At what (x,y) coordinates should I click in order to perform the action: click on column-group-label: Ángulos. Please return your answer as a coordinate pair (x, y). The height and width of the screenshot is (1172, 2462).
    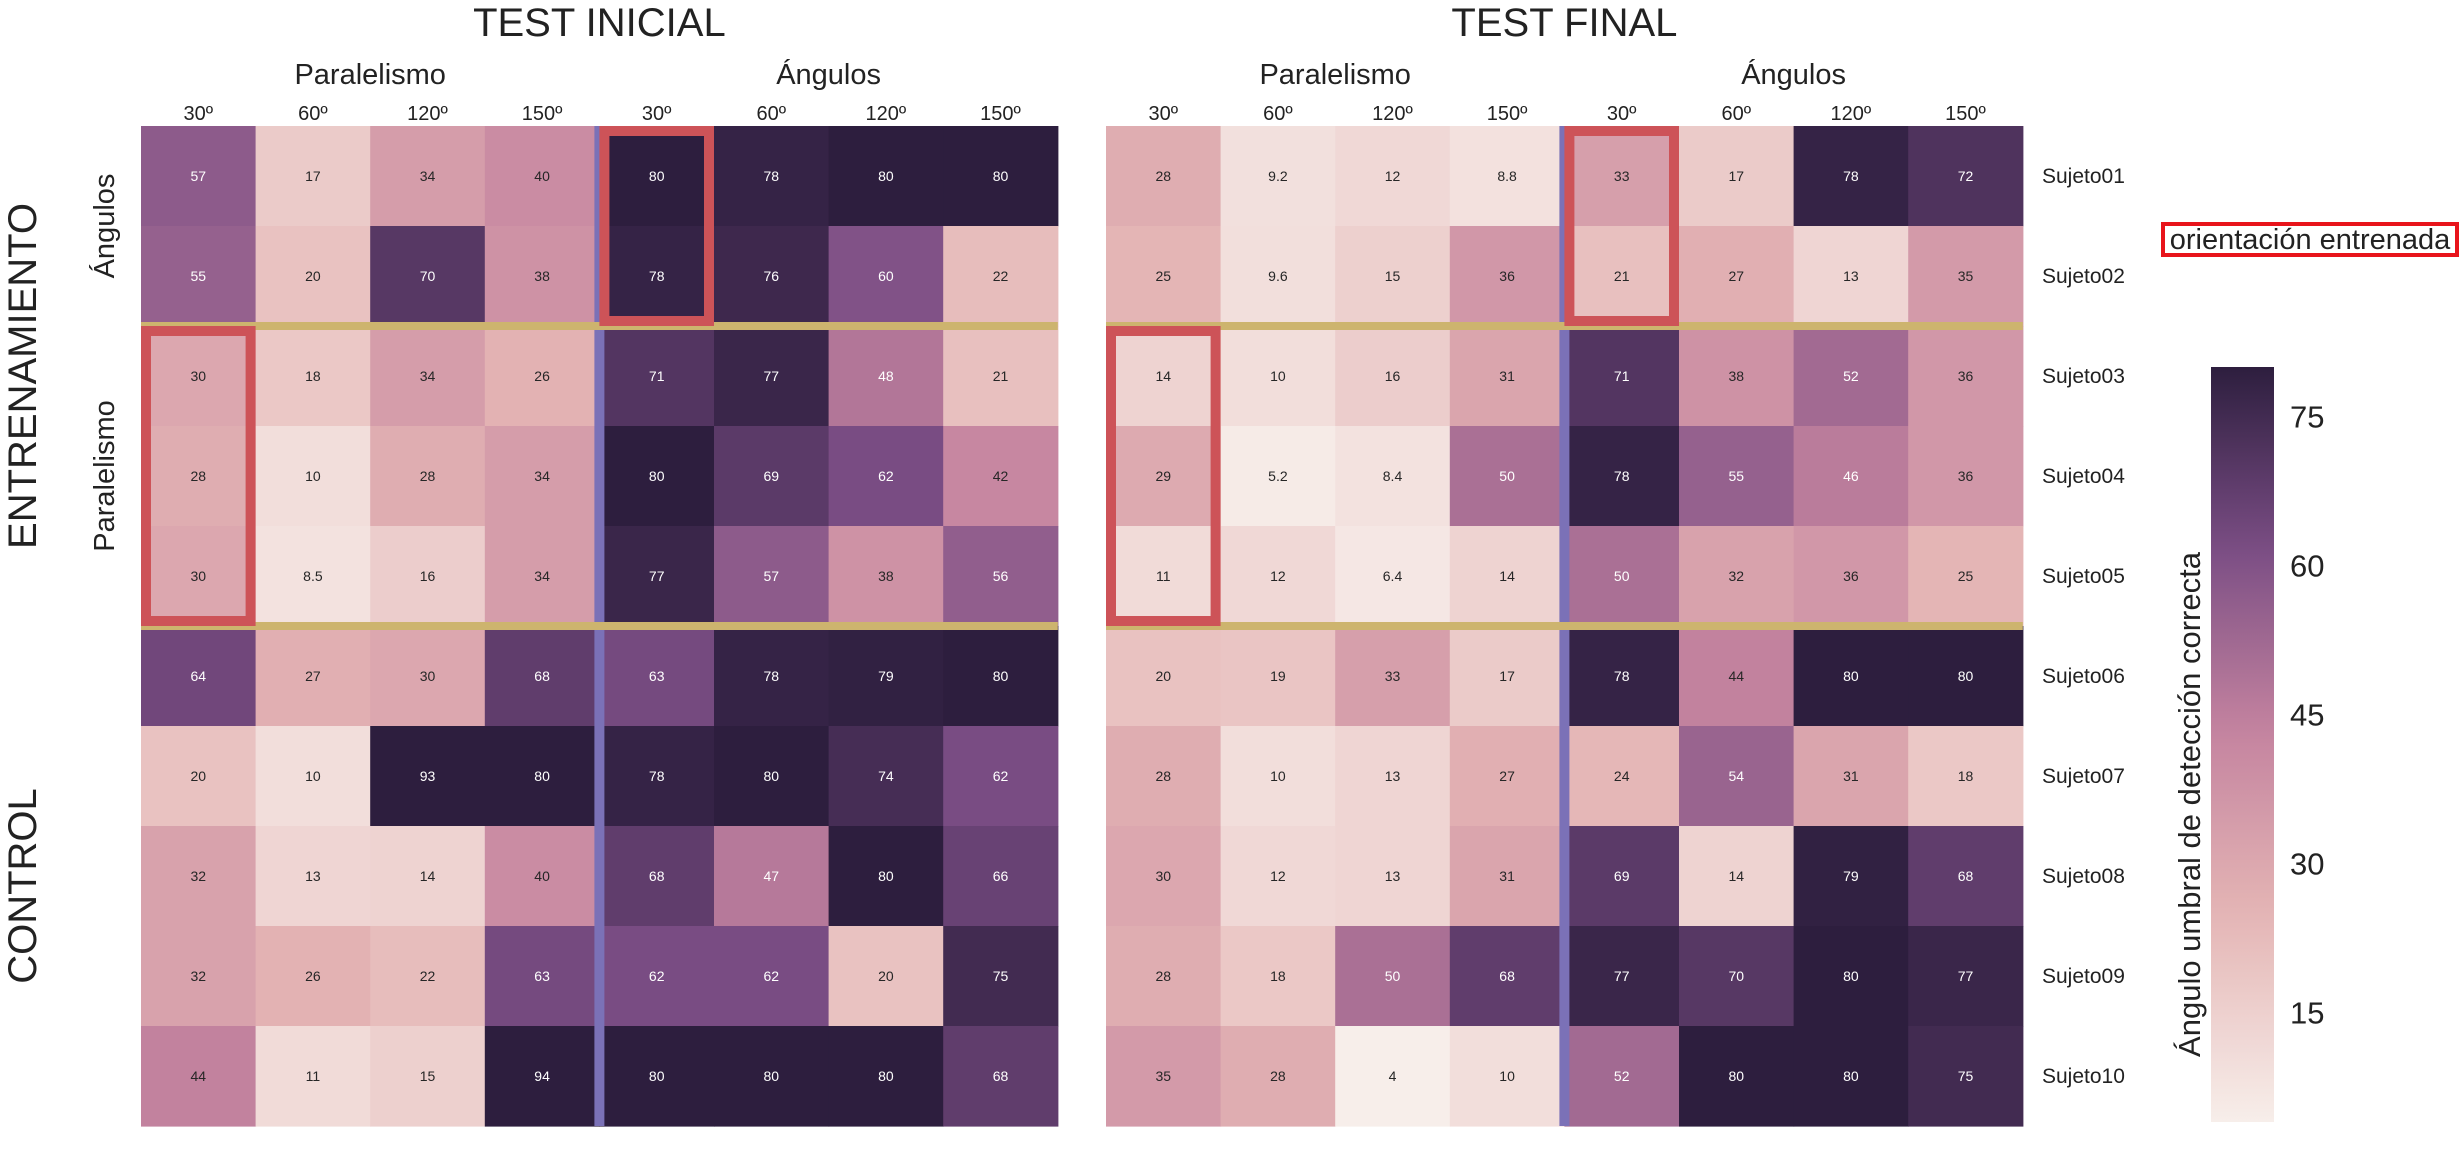
    Looking at the image, I should click on (1793, 74).